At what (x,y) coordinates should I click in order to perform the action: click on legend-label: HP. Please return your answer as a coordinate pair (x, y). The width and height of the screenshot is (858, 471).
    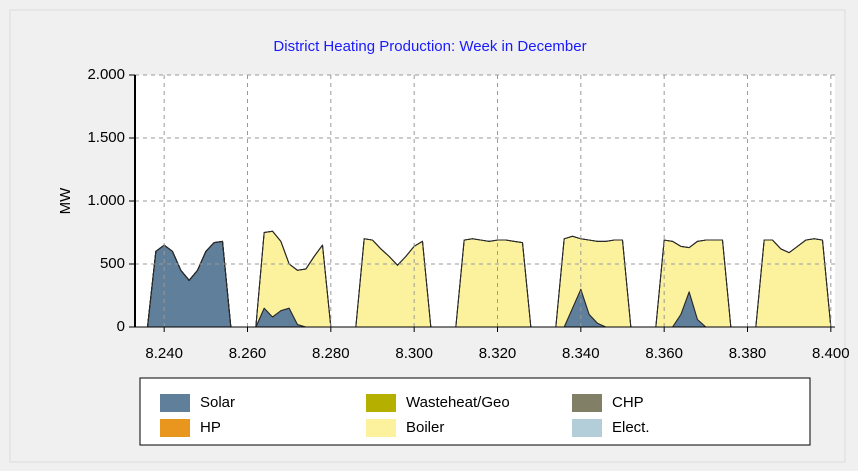
    Looking at the image, I should click on (210, 427).